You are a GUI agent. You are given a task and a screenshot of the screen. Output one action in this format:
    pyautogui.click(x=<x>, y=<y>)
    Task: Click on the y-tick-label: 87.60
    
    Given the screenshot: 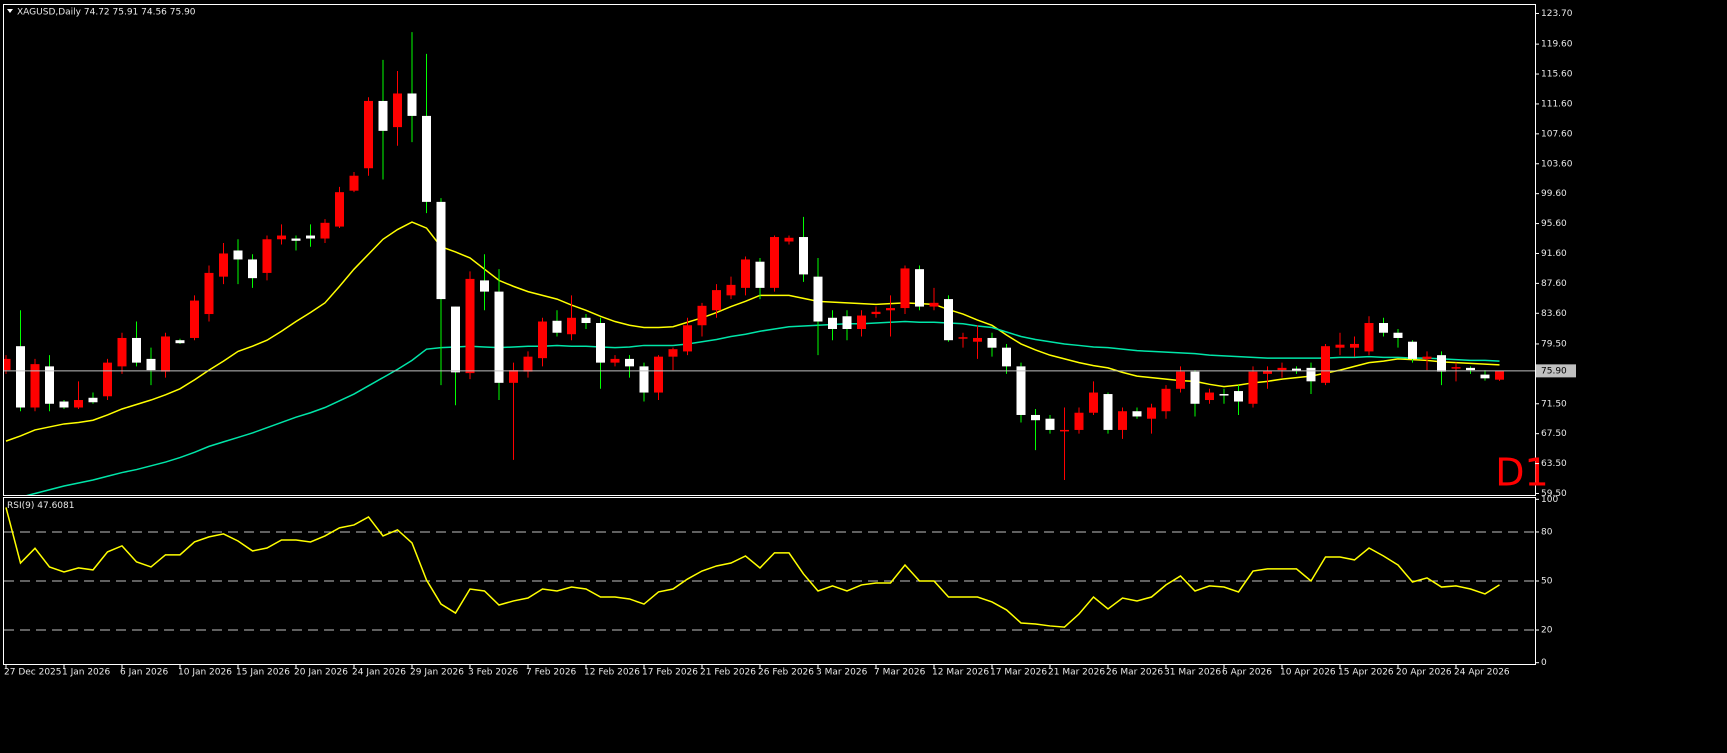 What is the action you would take?
    pyautogui.click(x=1554, y=284)
    